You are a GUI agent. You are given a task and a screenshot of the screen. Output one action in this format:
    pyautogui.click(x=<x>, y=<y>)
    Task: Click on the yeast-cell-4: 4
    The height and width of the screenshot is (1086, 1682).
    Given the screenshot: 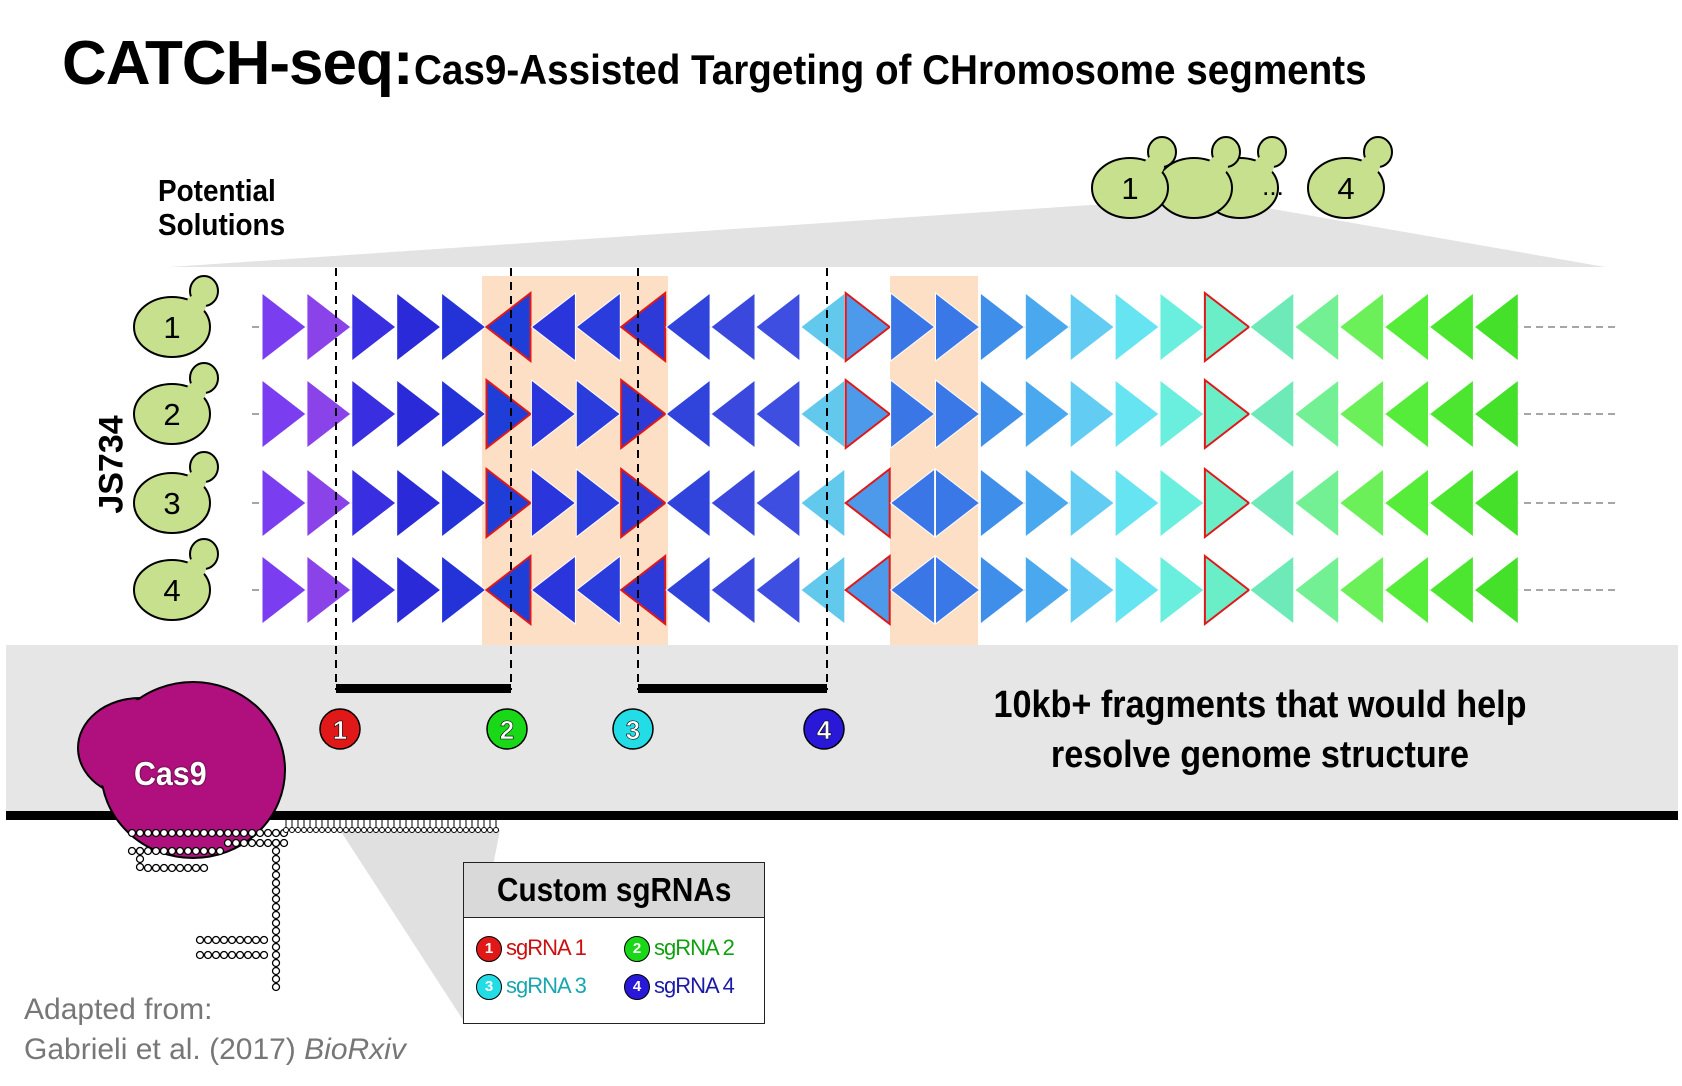 What is the action you would take?
    pyautogui.click(x=176, y=579)
    